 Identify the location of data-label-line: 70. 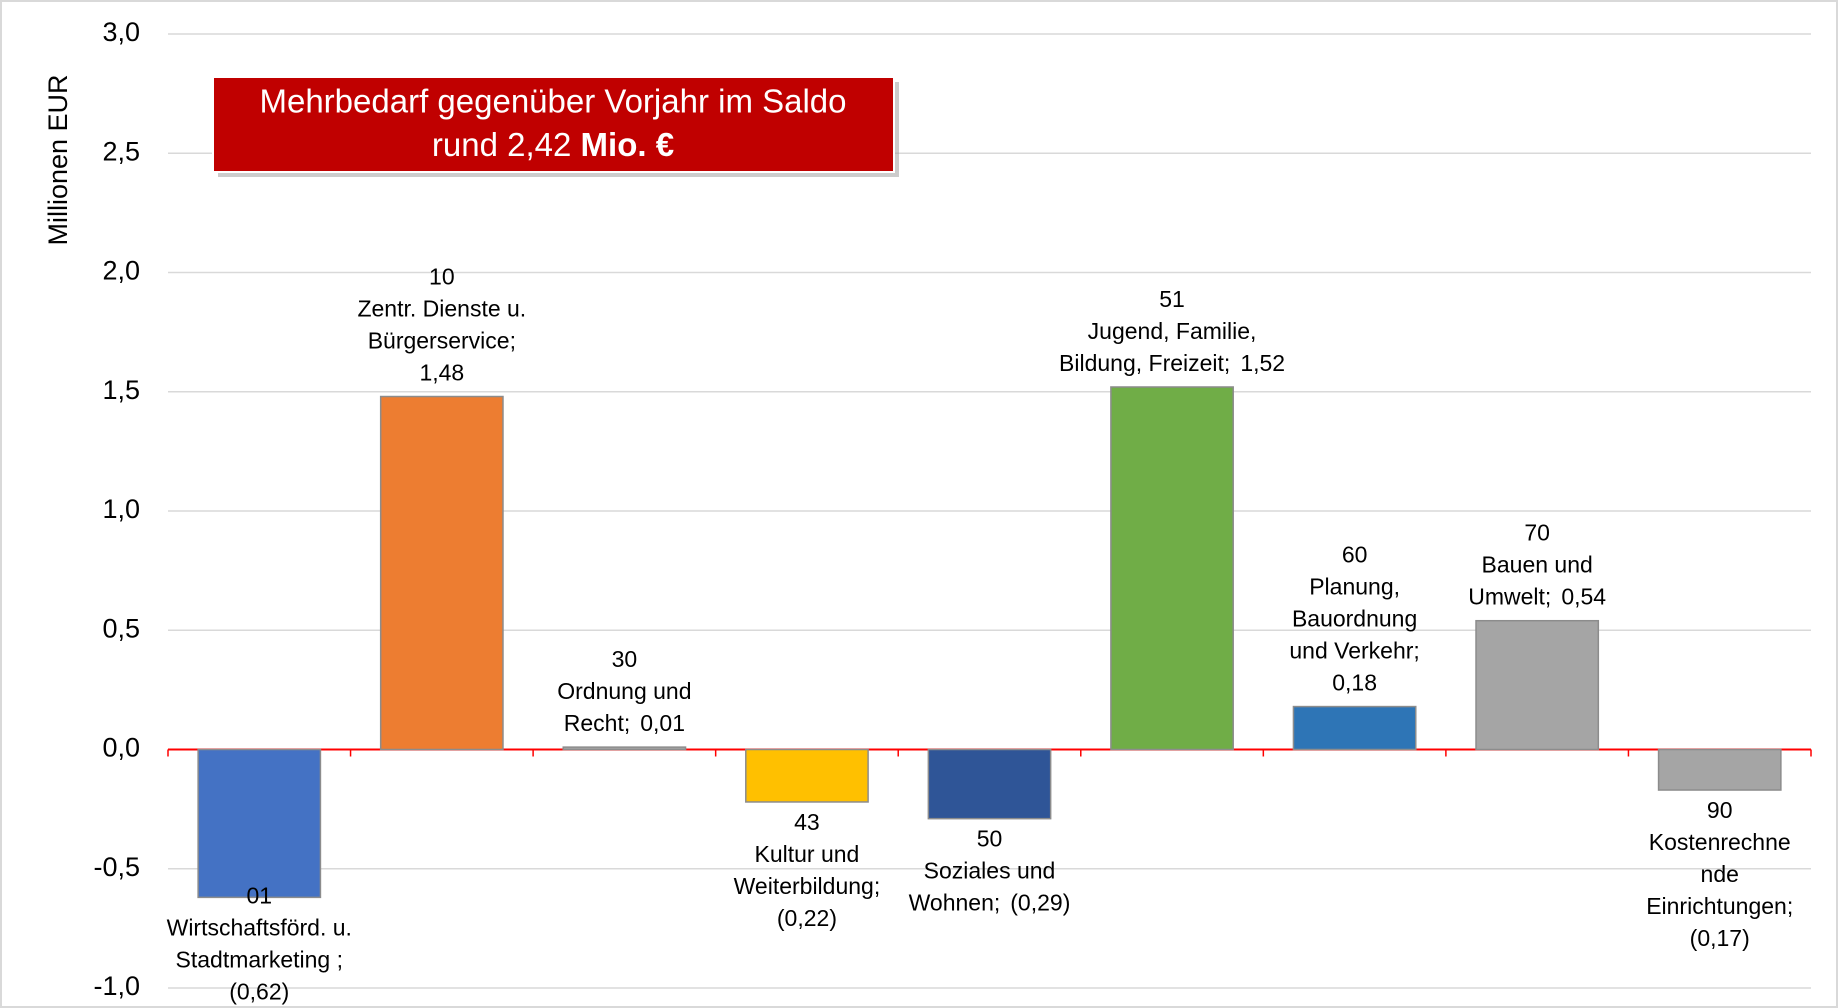
(1537, 533).